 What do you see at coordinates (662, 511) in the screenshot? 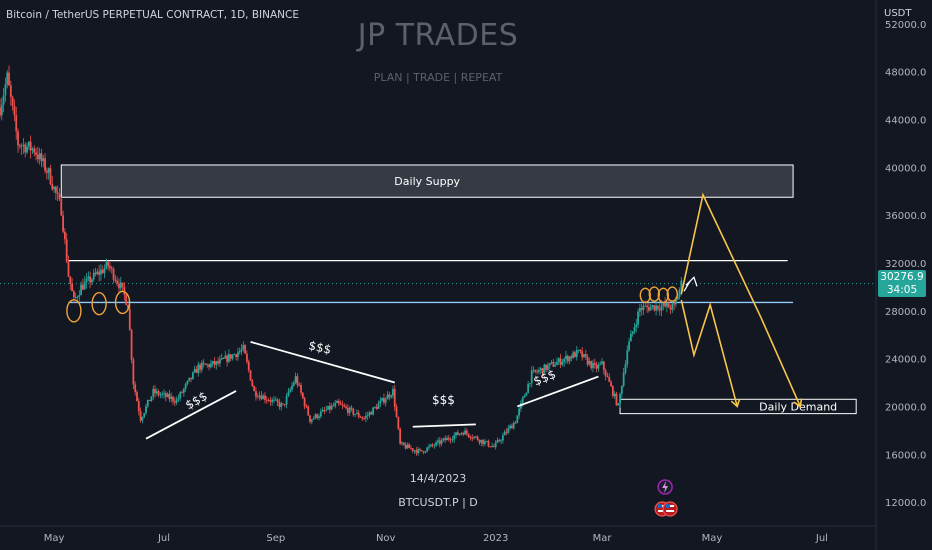
I see `us-flag-stripe` at bounding box center [662, 511].